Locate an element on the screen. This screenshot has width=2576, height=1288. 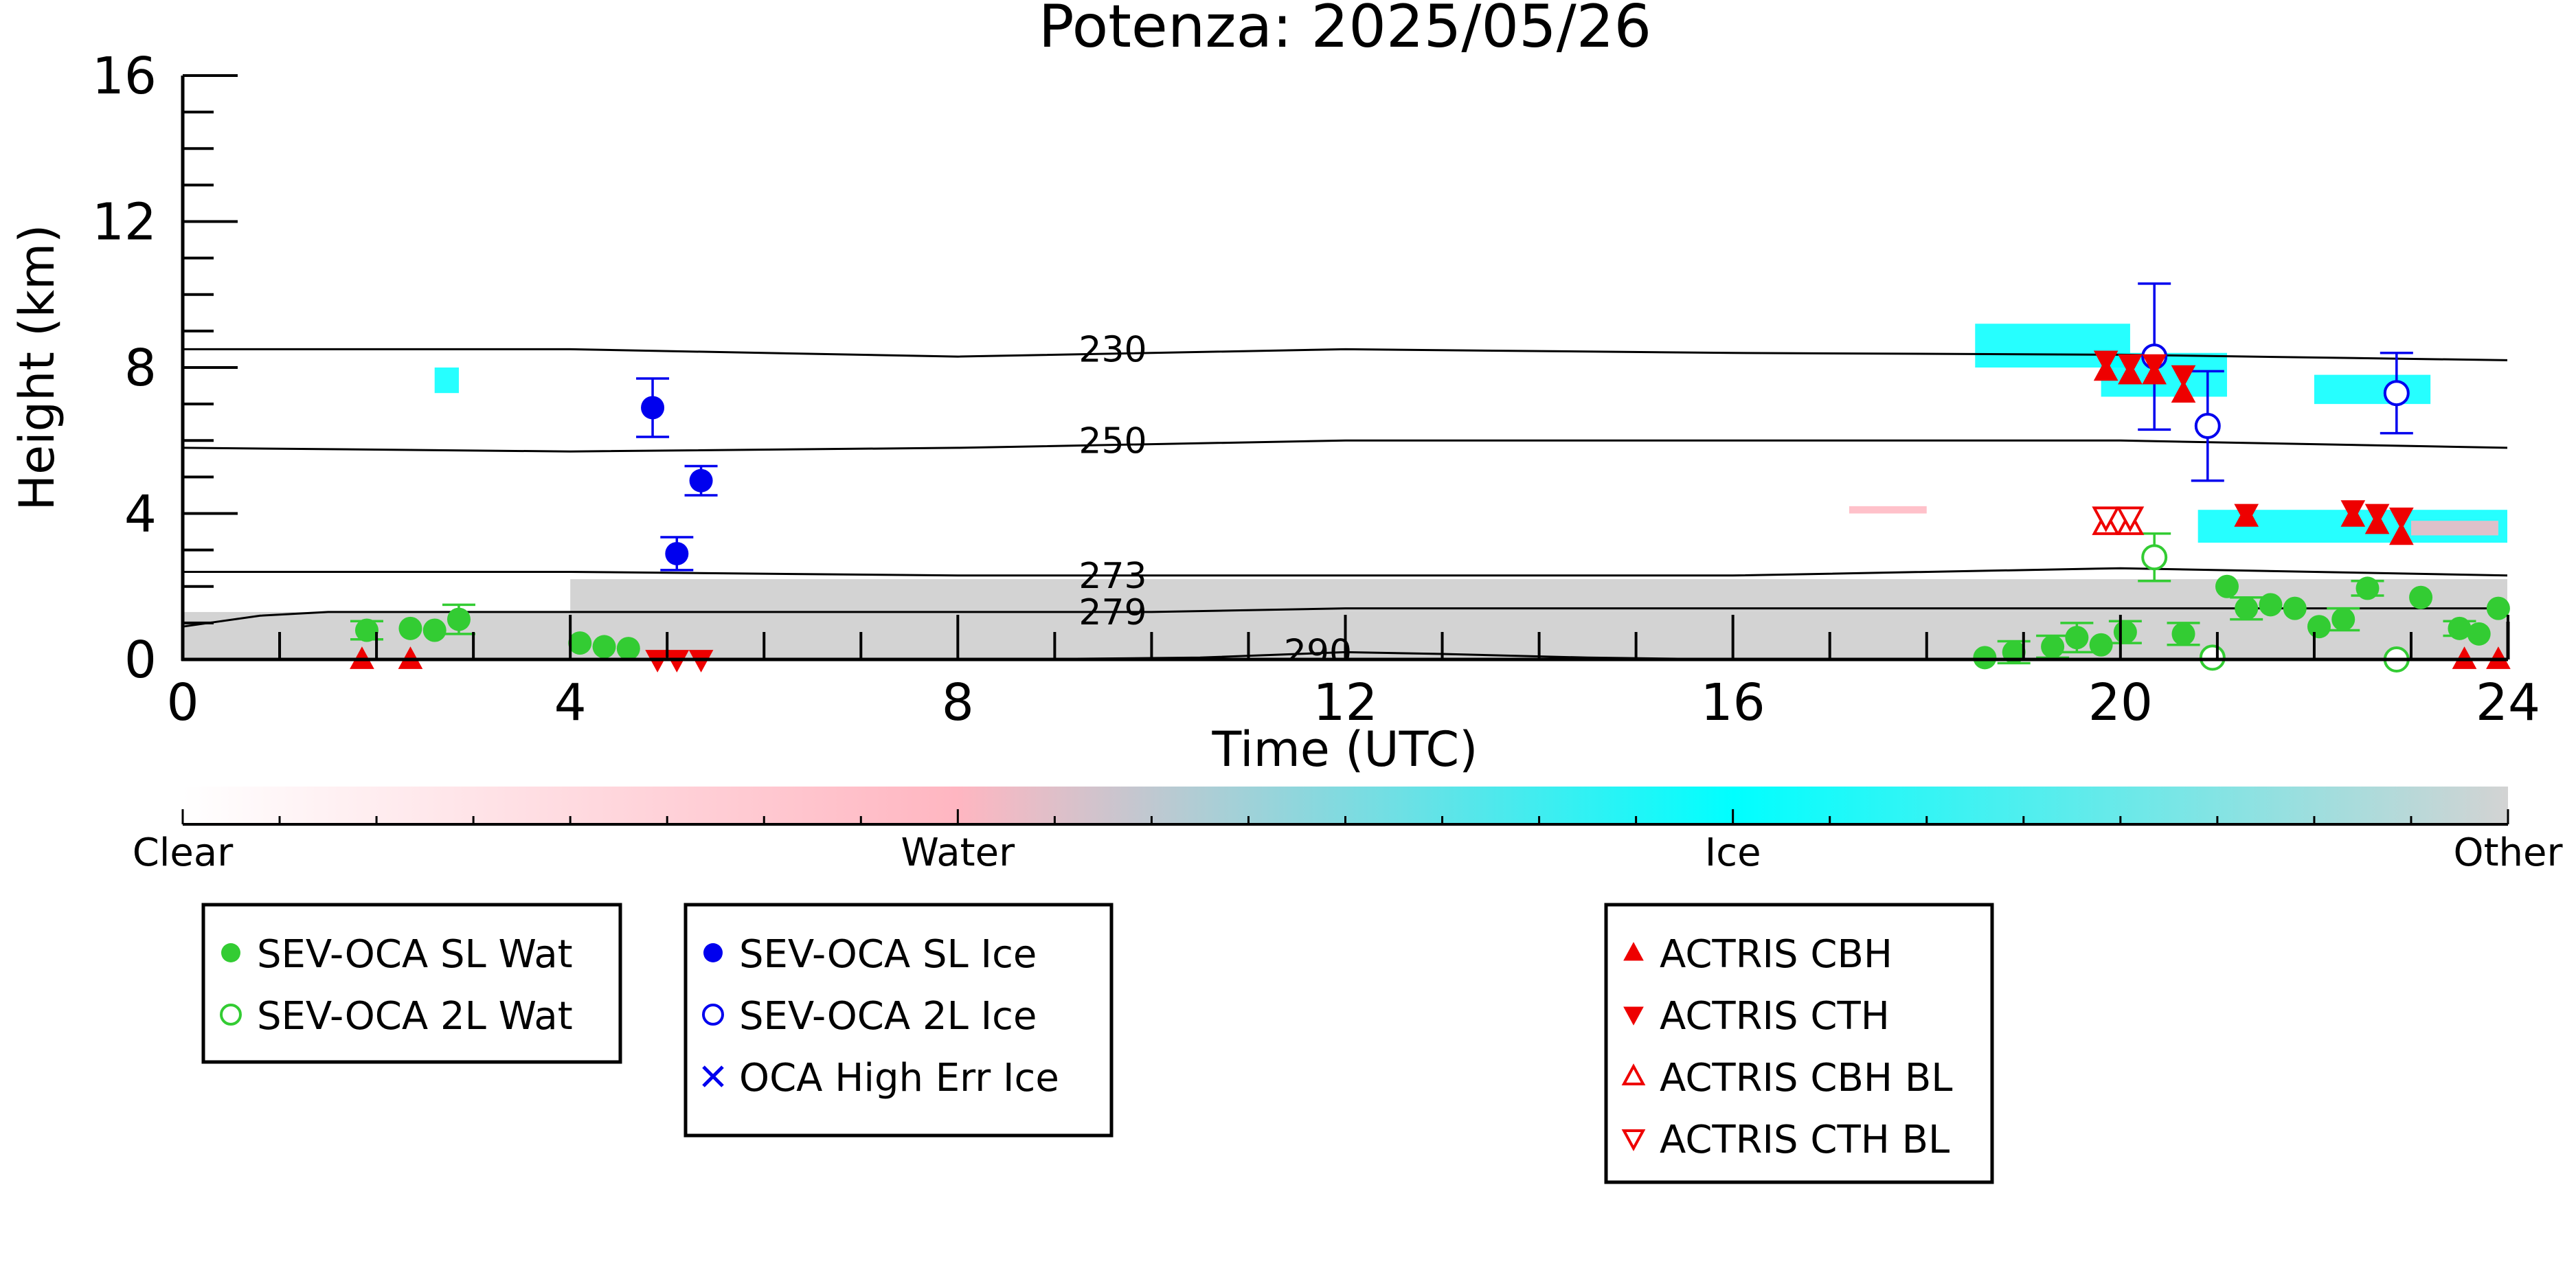
isotherm-label-290: 290 is located at coordinates (1318, 652).